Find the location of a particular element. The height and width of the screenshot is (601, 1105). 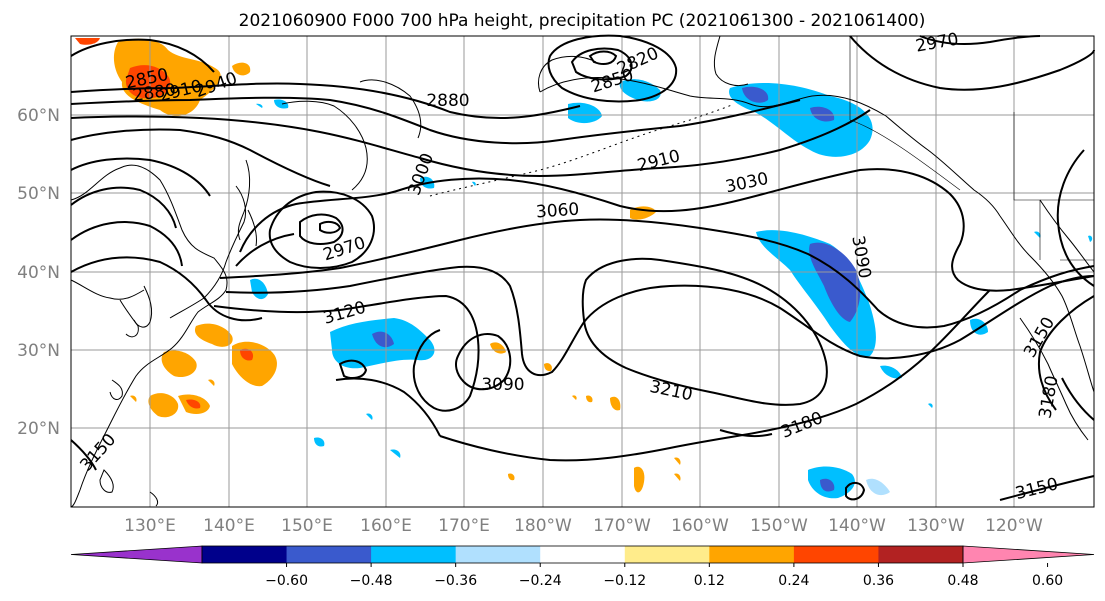

lon-label: 150°E is located at coordinates (307, 526).